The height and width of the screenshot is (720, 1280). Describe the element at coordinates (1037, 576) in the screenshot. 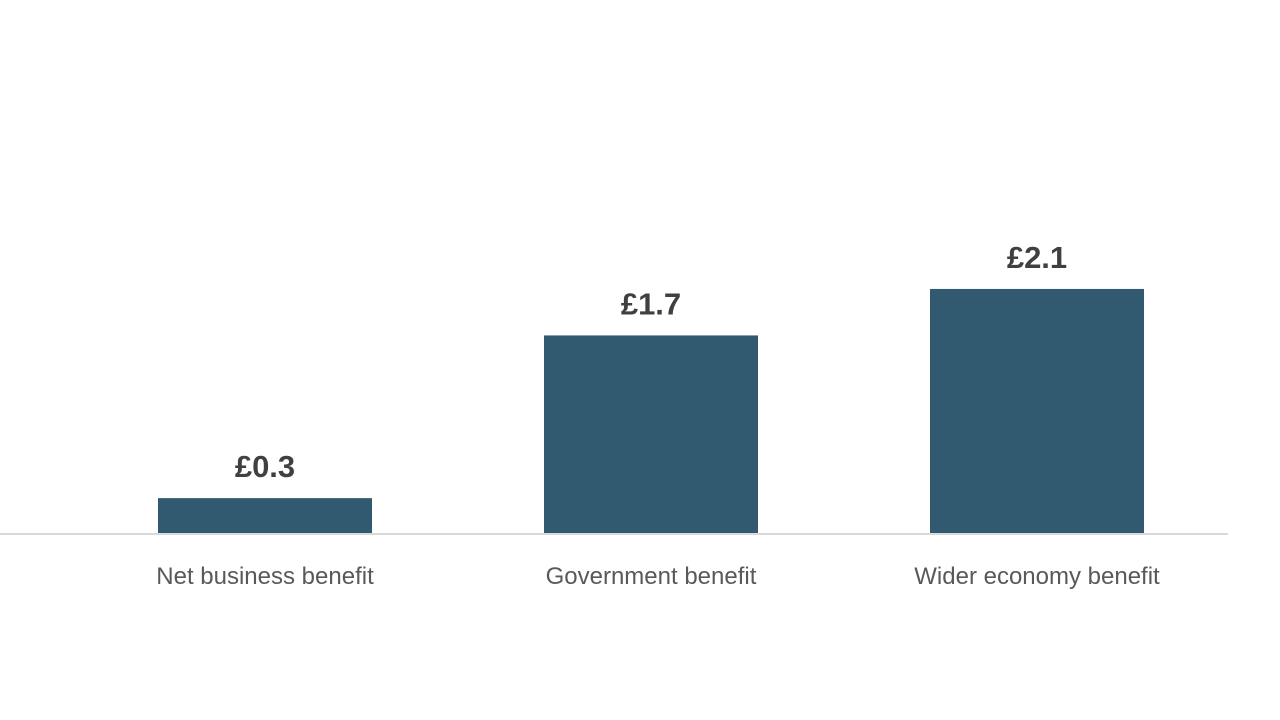

I see `category-label-wider-economy-benefit: Wider economy benefit` at that location.